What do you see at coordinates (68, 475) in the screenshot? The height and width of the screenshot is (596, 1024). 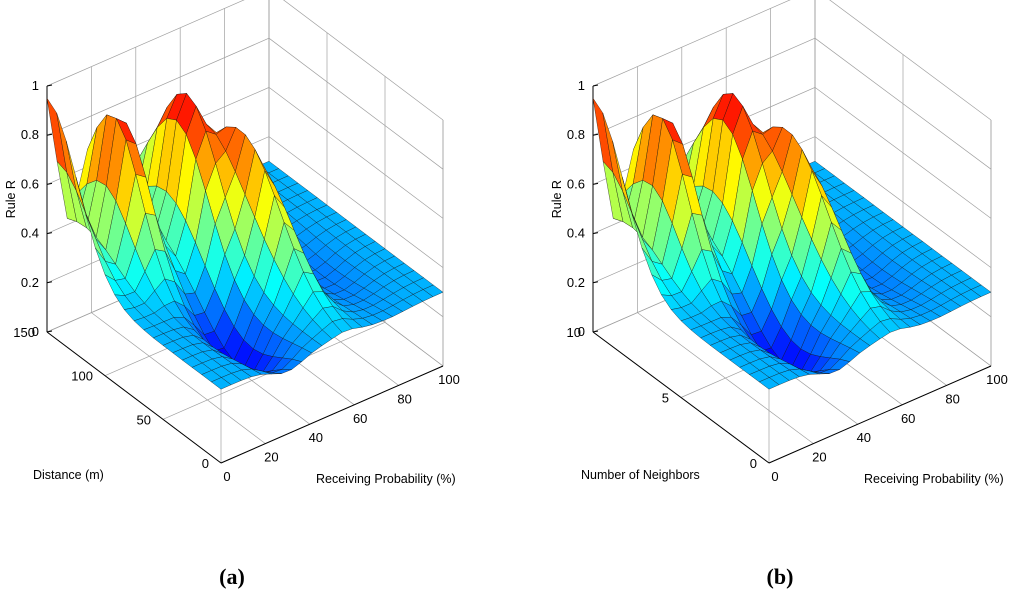 I see `y-axis-label: Distance (m)` at bounding box center [68, 475].